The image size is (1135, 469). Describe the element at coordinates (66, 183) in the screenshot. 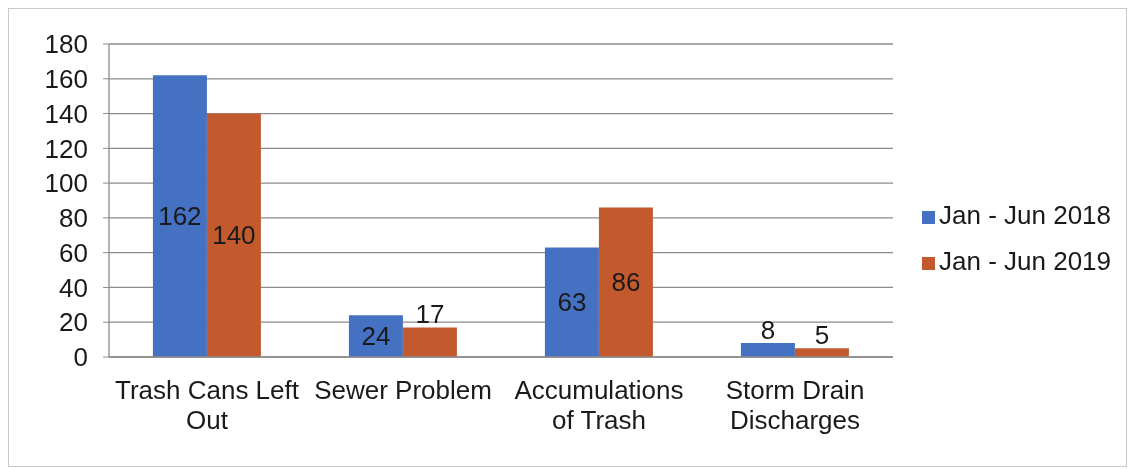

I see `y-tick-label: 100` at that location.